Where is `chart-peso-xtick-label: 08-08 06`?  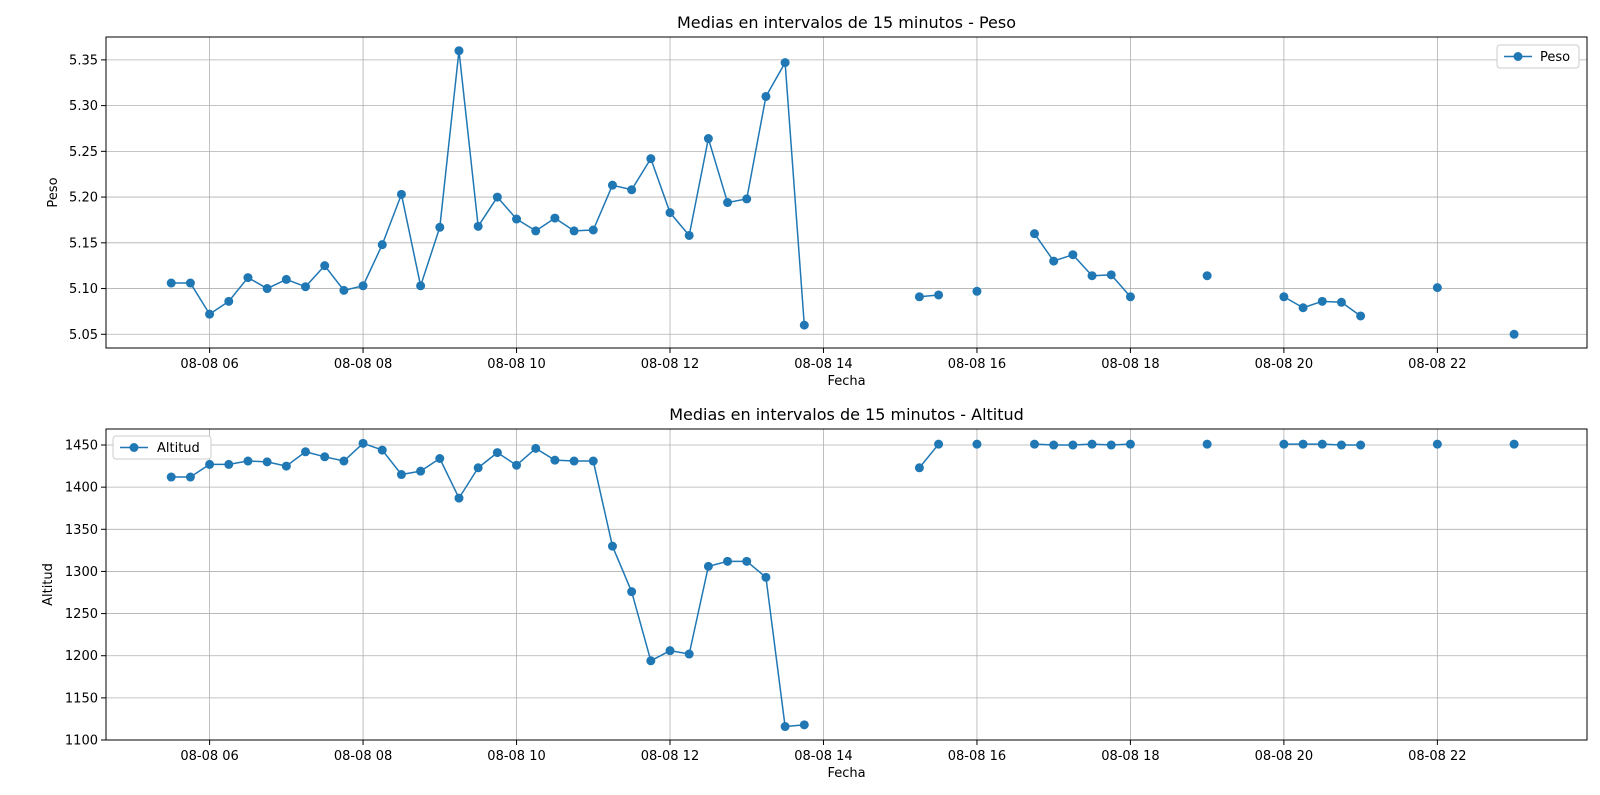
chart-peso-xtick-label: 08-08 06 is located at coordinates (209, 364).